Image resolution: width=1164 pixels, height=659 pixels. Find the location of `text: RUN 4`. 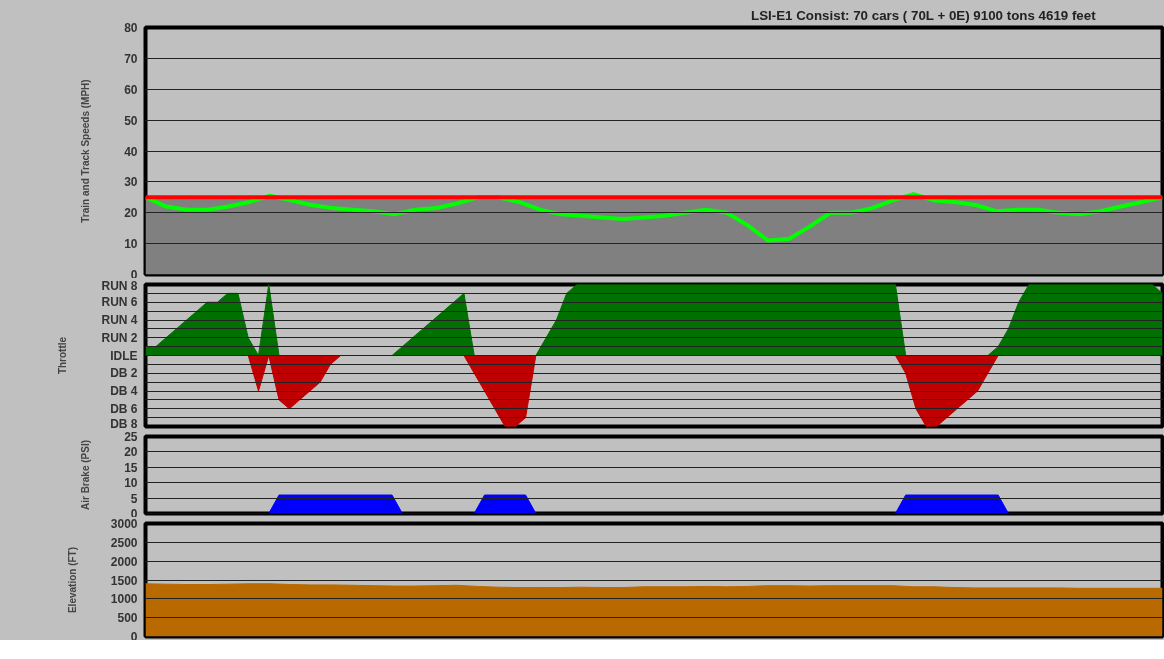

text: RUN 4 is located at coordinates (119, 320).